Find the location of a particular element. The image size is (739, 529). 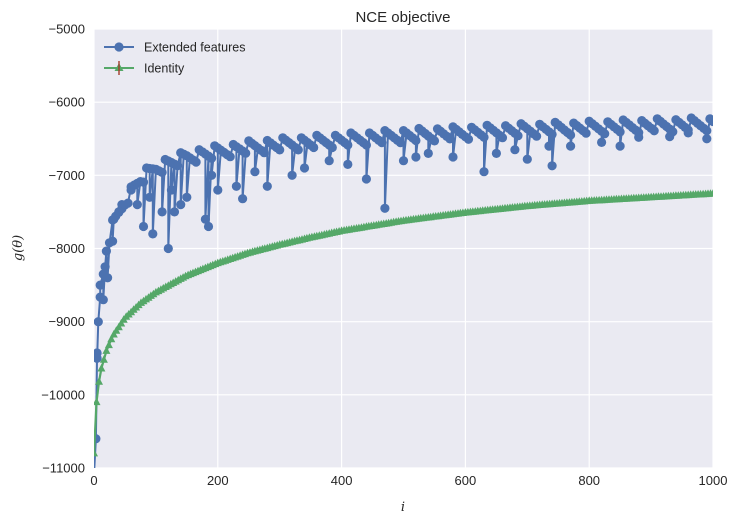

x-tick-label: 0 is located at coordinates (93, 480).